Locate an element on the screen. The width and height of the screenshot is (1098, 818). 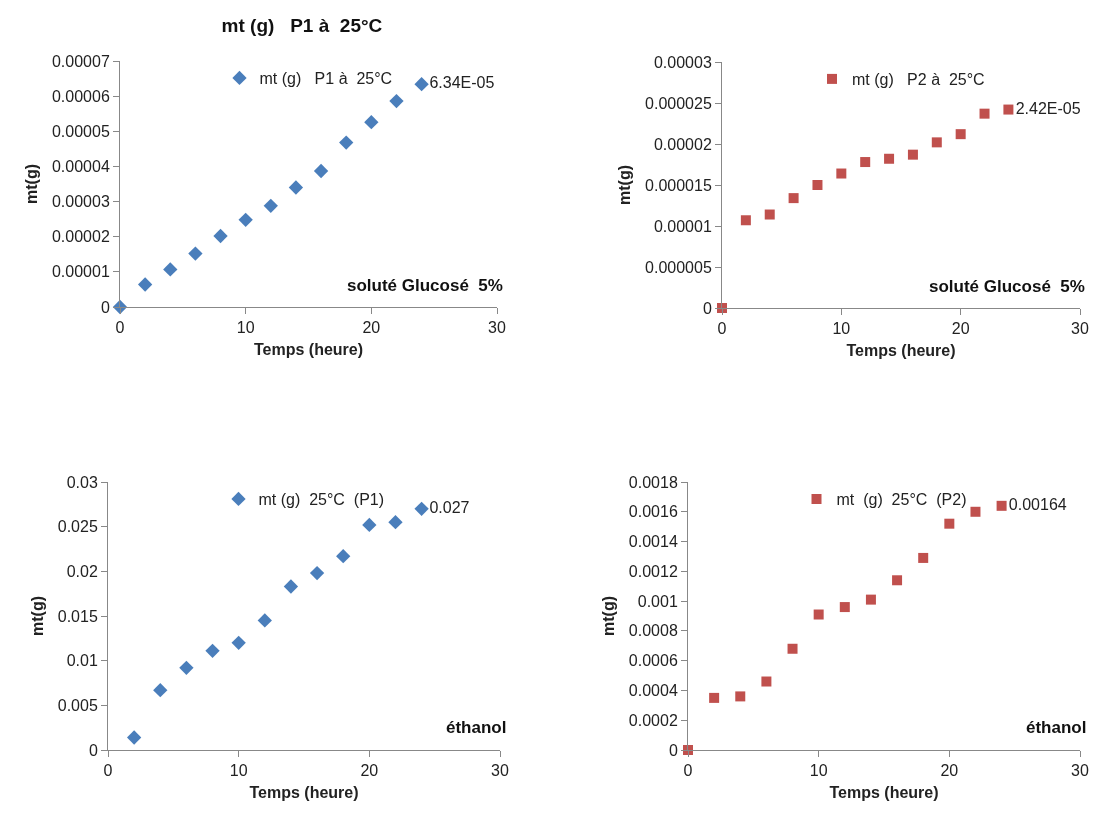
y-tick-label: 0.001 is located at coordinates (657, 601).